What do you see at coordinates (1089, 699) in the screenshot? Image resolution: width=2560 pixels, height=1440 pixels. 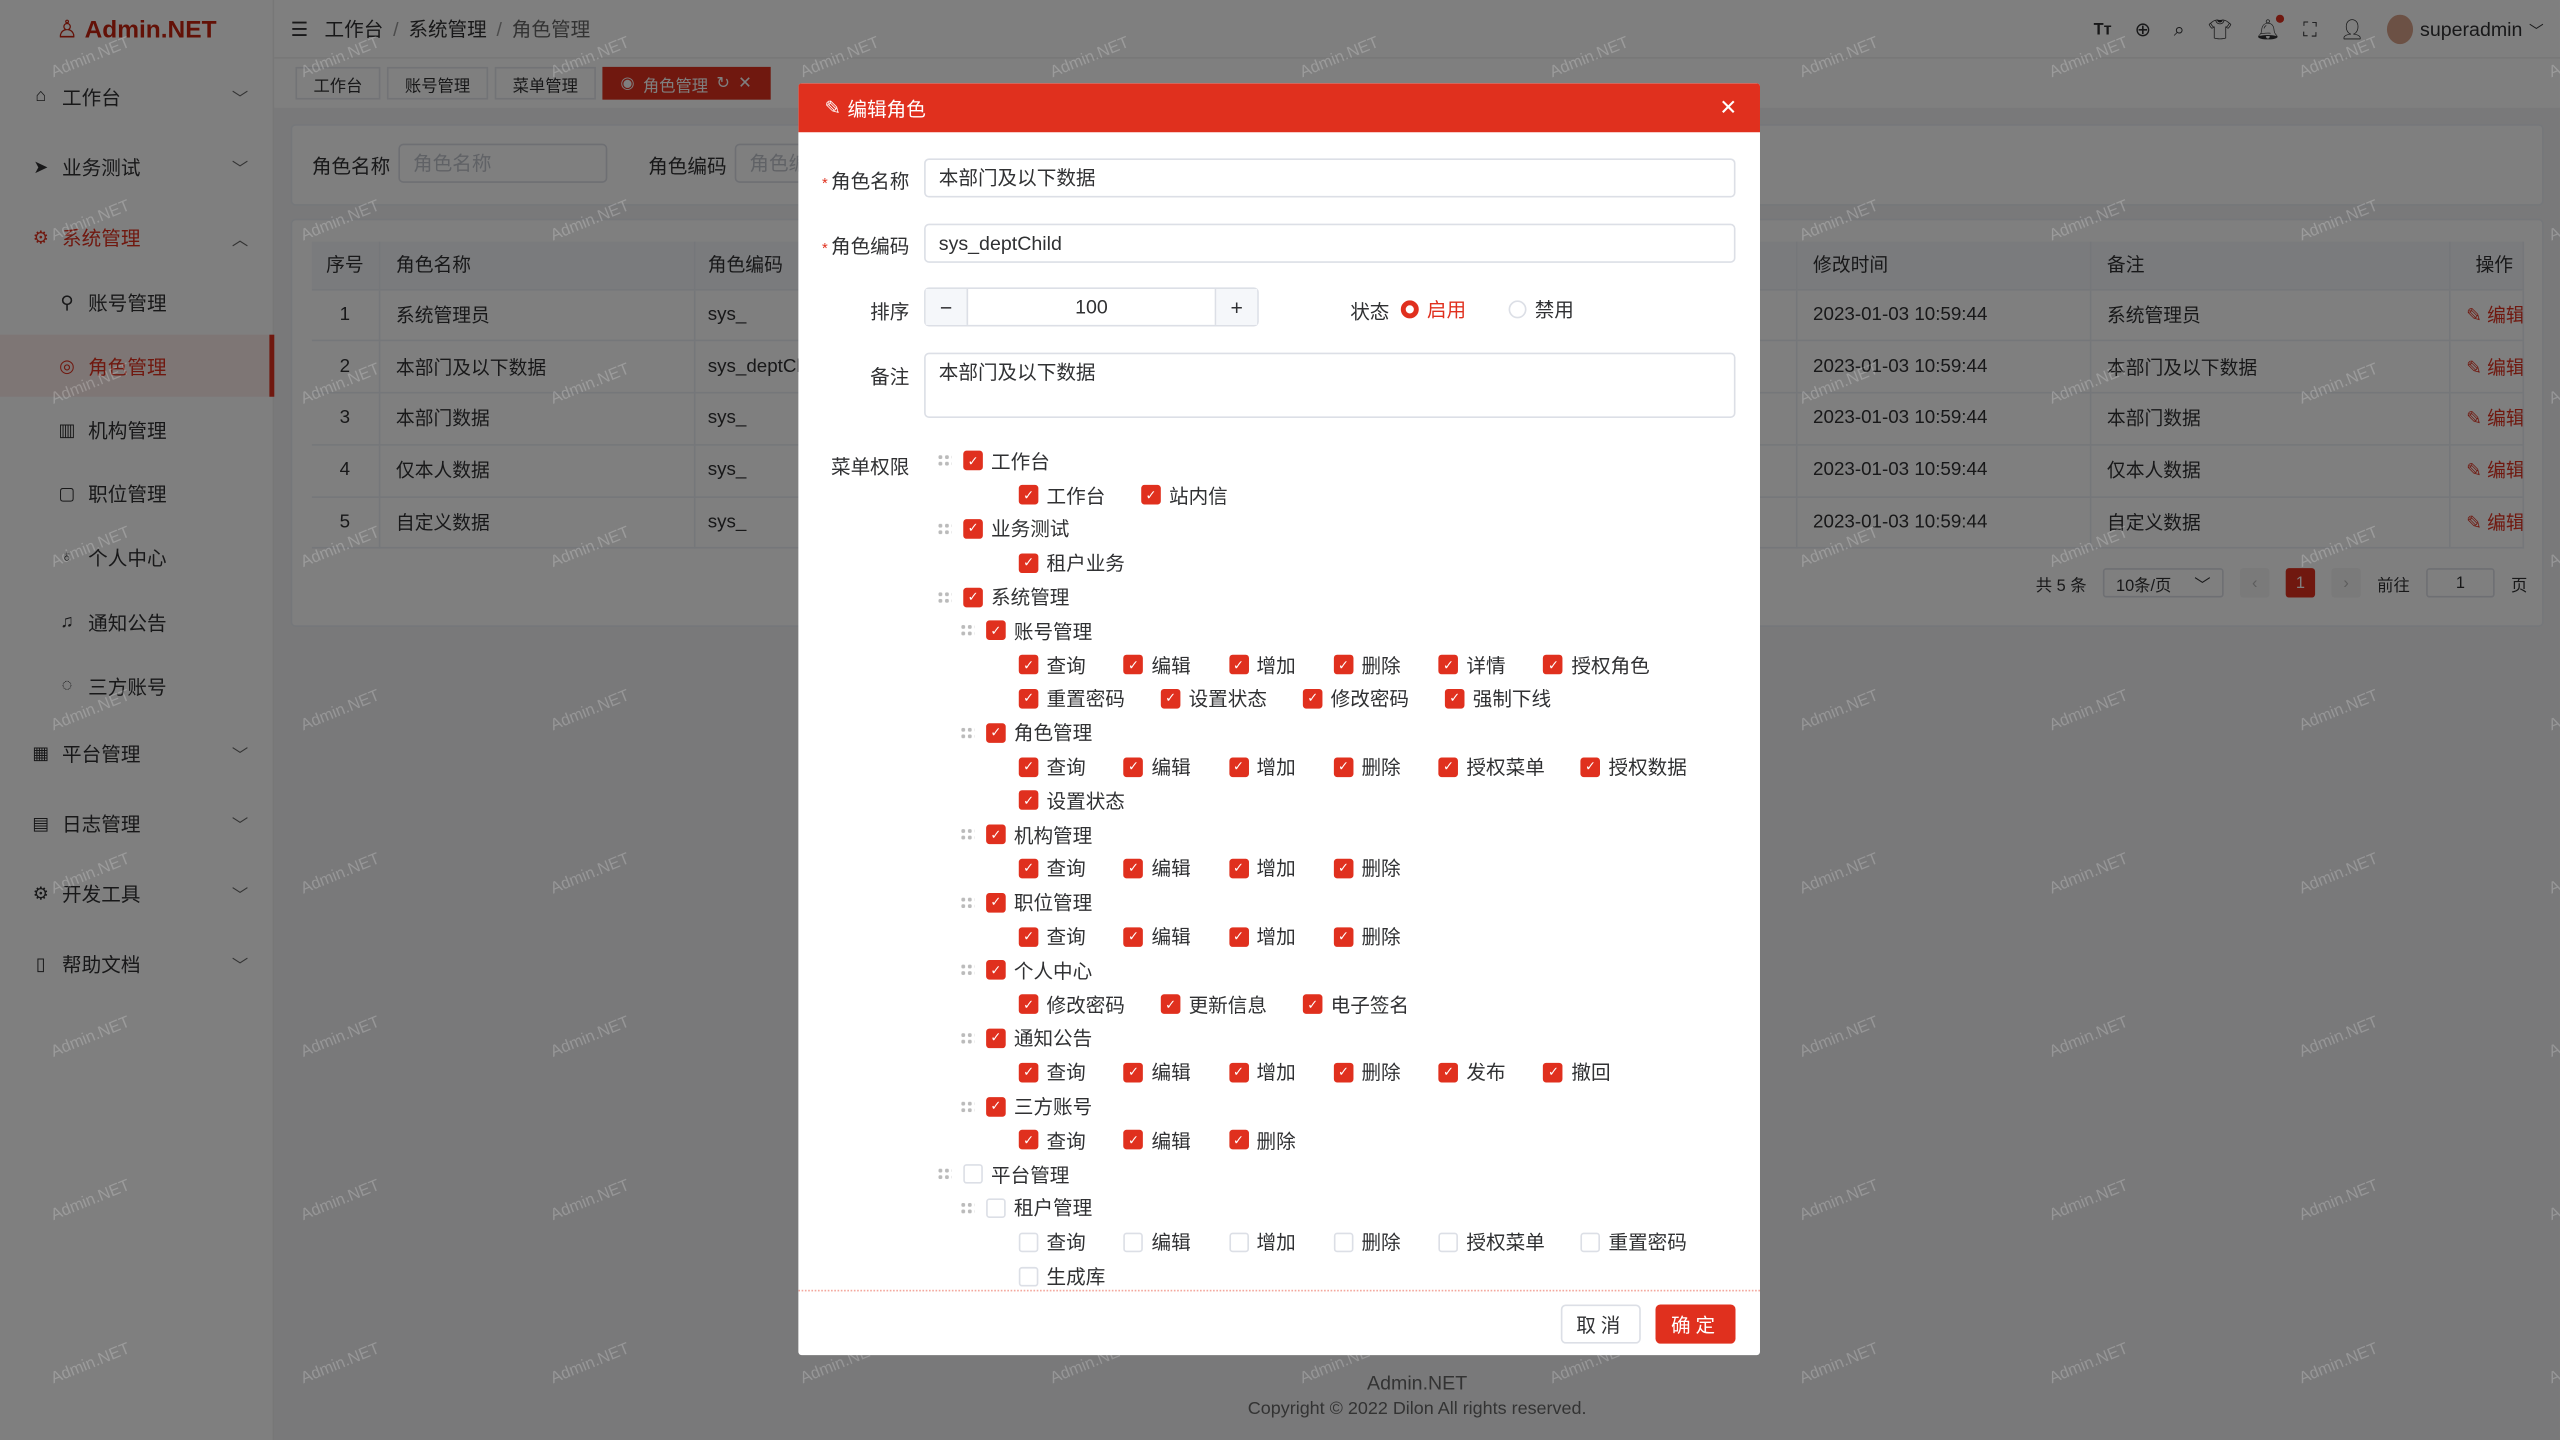 I see `permission-item: ✓ 重置密码` at bounding box center [1089, 699].